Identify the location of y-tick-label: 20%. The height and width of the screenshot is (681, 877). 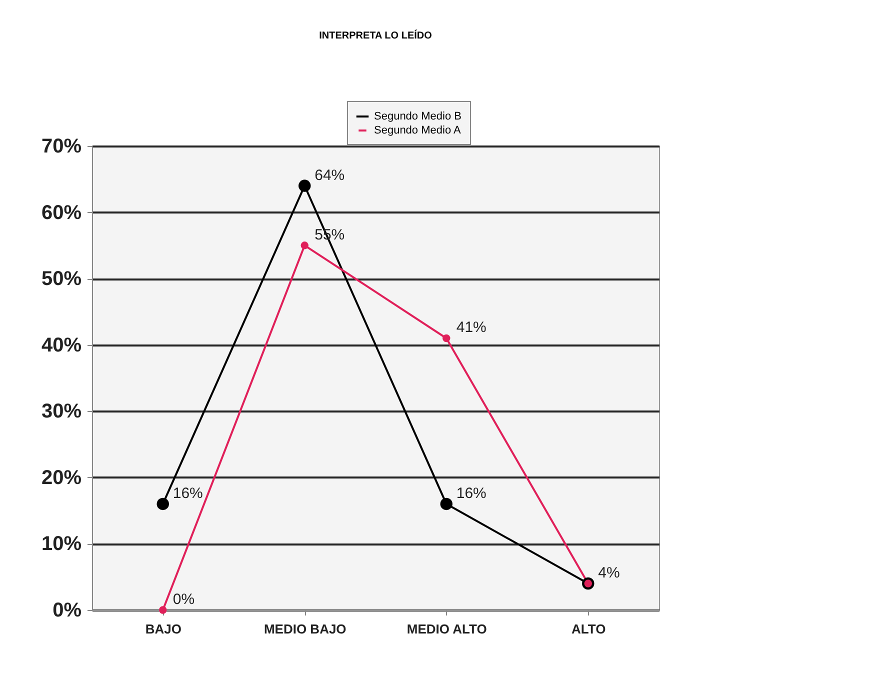
(61, 477).